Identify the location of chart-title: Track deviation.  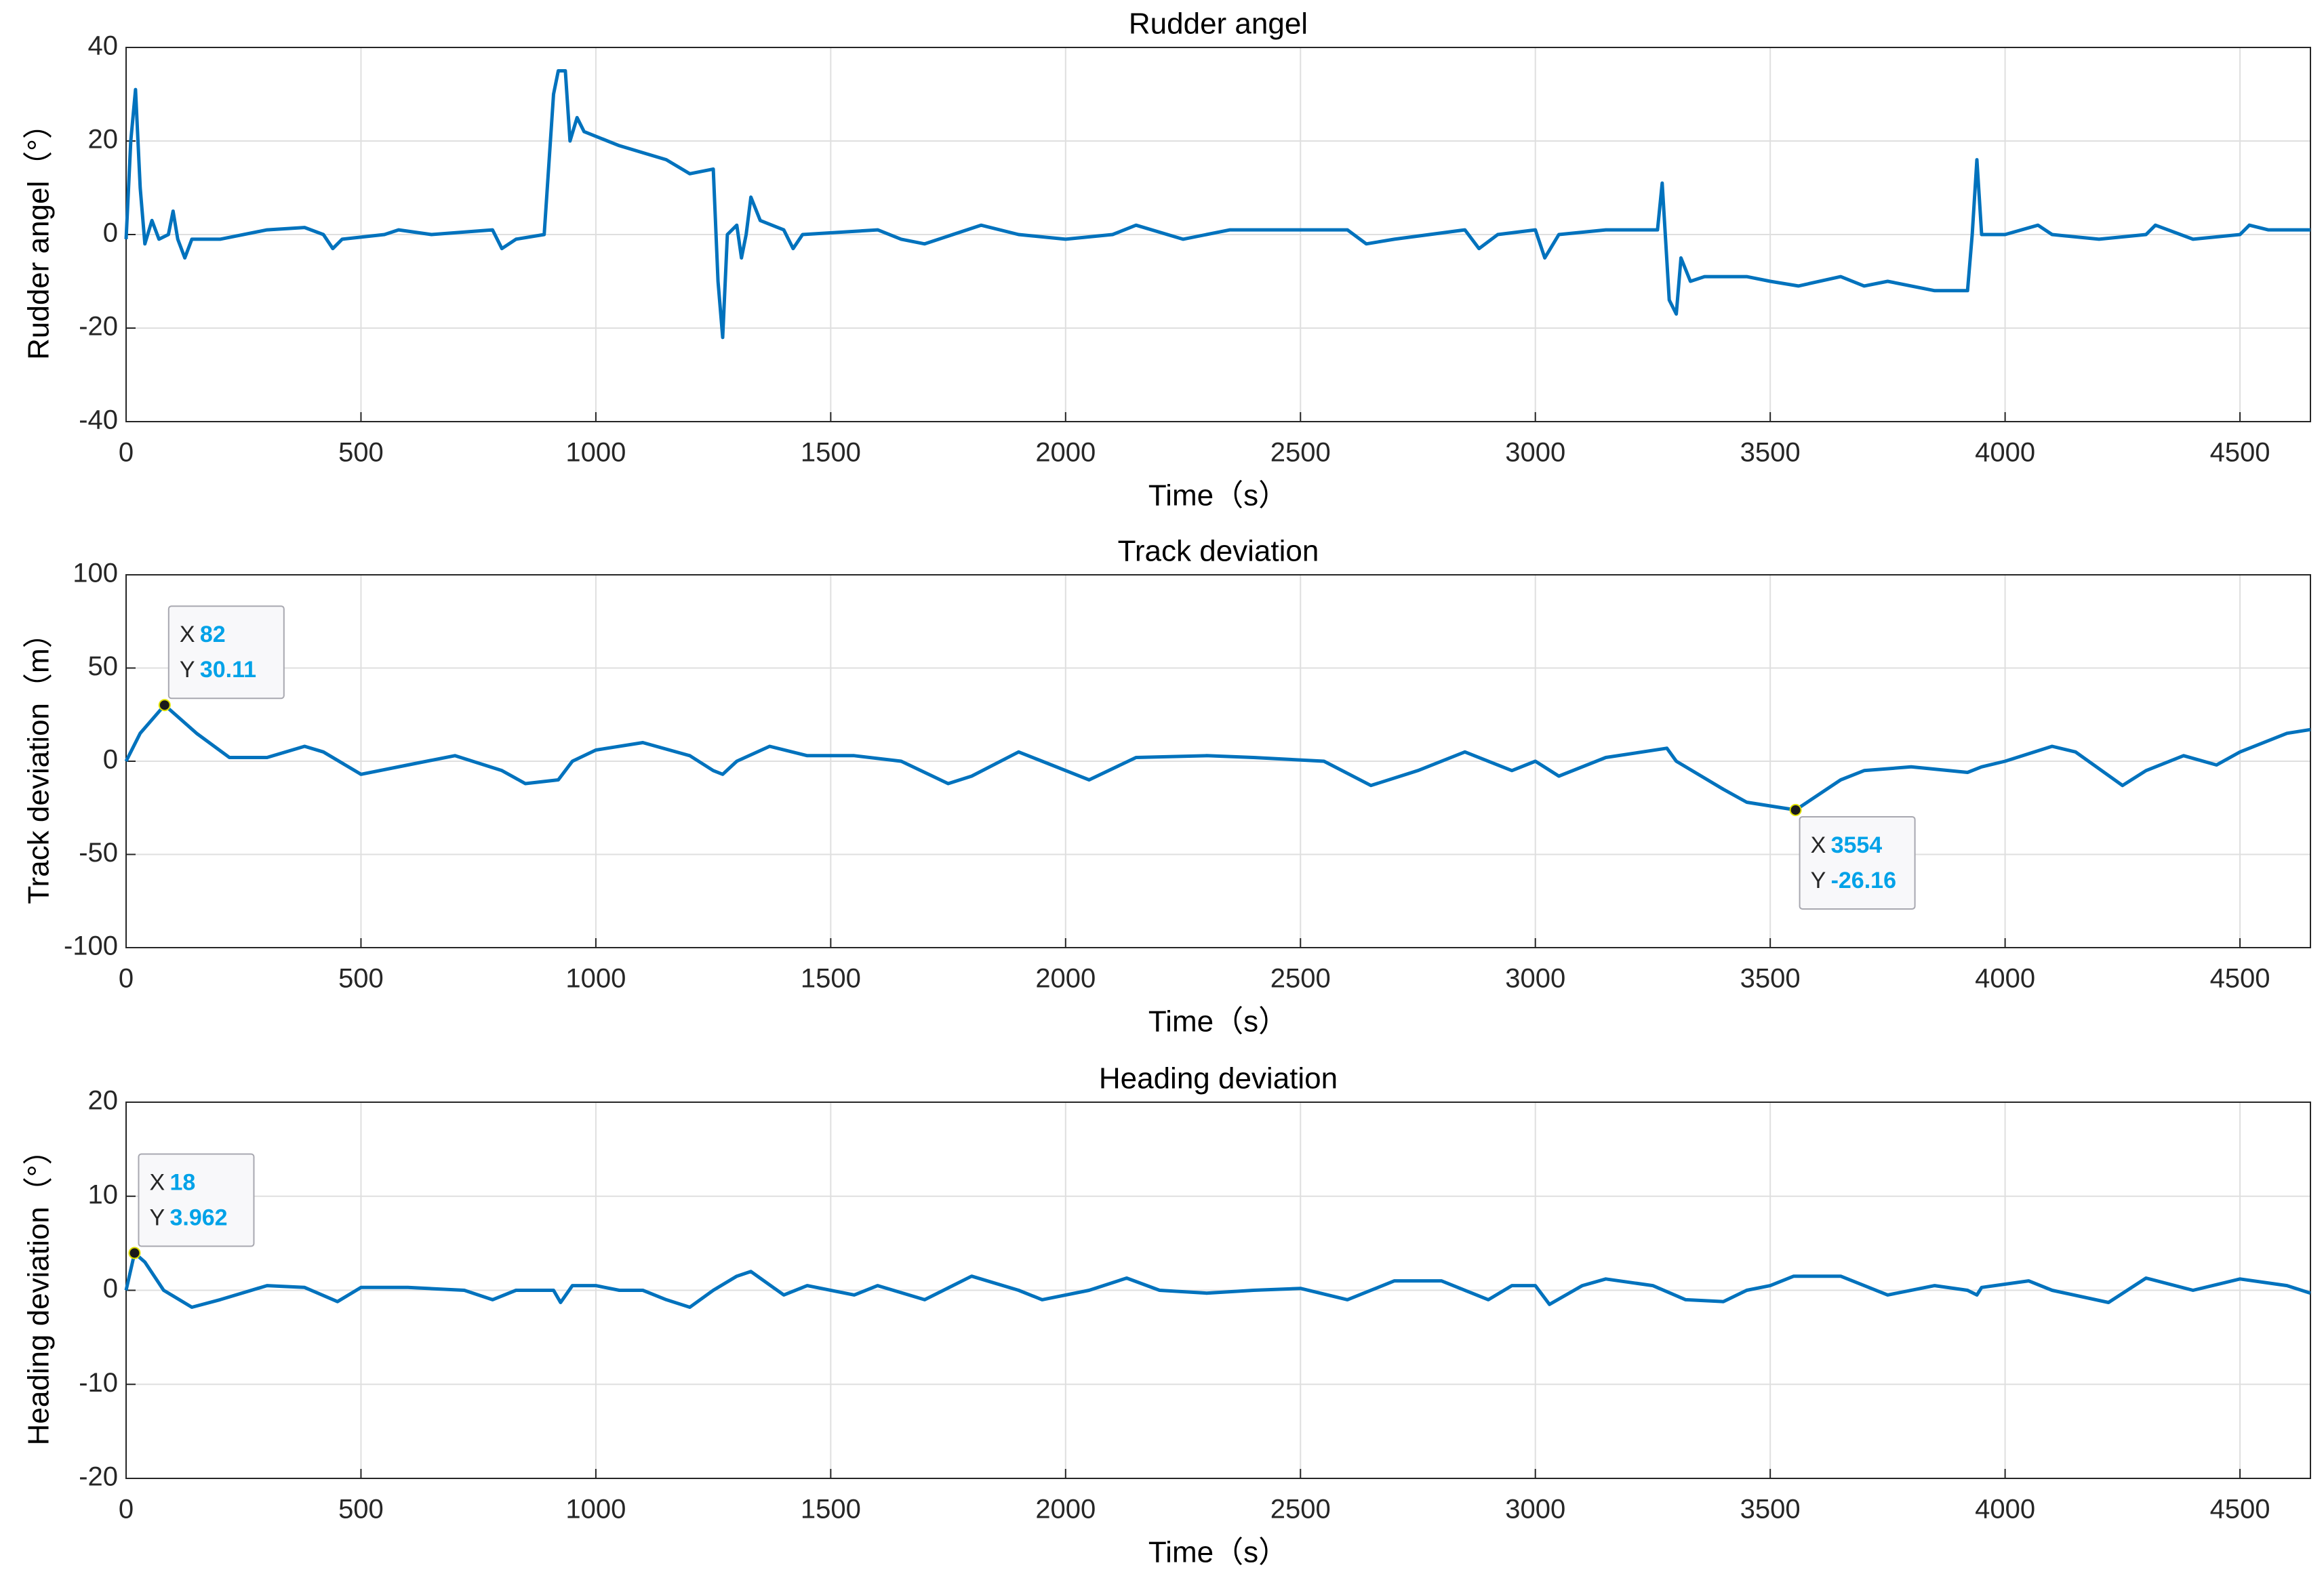
(1218, 551).